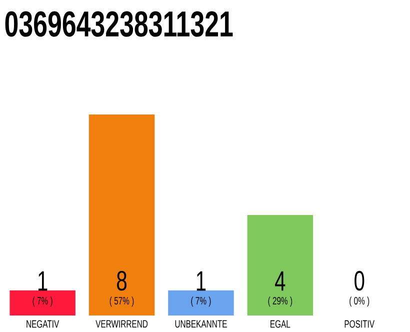 This screenshot has height=332, width=410. What do you see at coordinates (280, 324) in the screenshot?
I see `x-tick-label: EGAL` at bounding box center [280, 324].